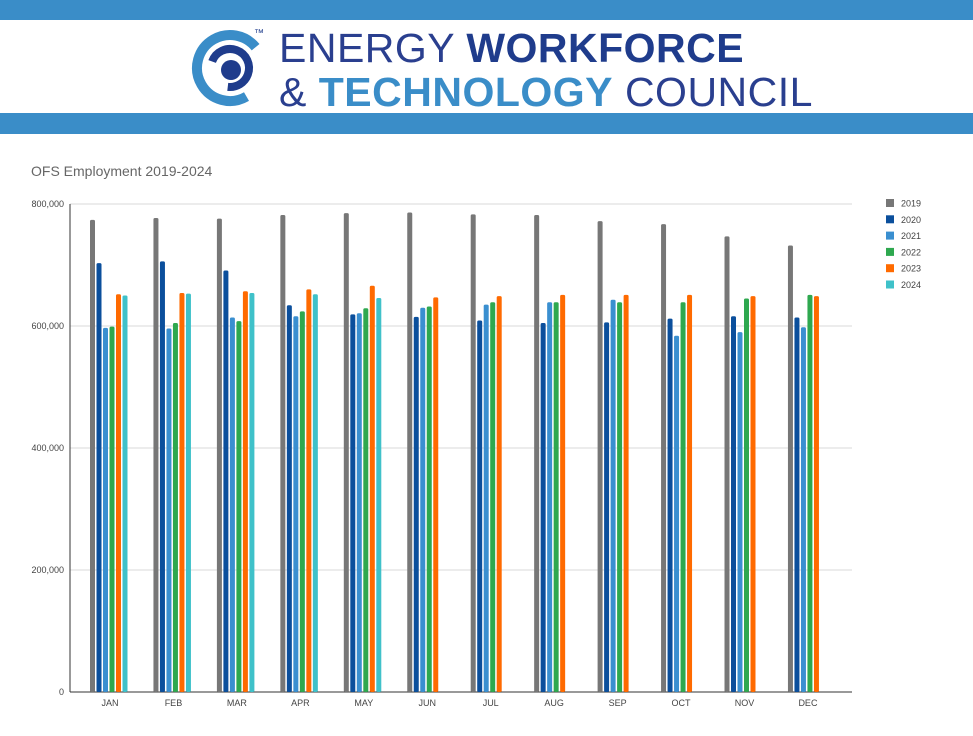 The width and height of the screenshot is (973, 736). What do you see at coordinates (486, 123) in the screenshot?
I see `header-bottom-band` at bounding box center [486, 123].